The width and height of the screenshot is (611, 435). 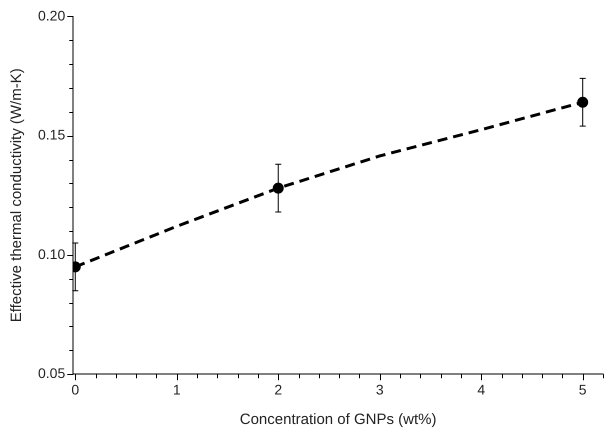 I want to click on x-tick-label: 3, so click(x=380, y=389).